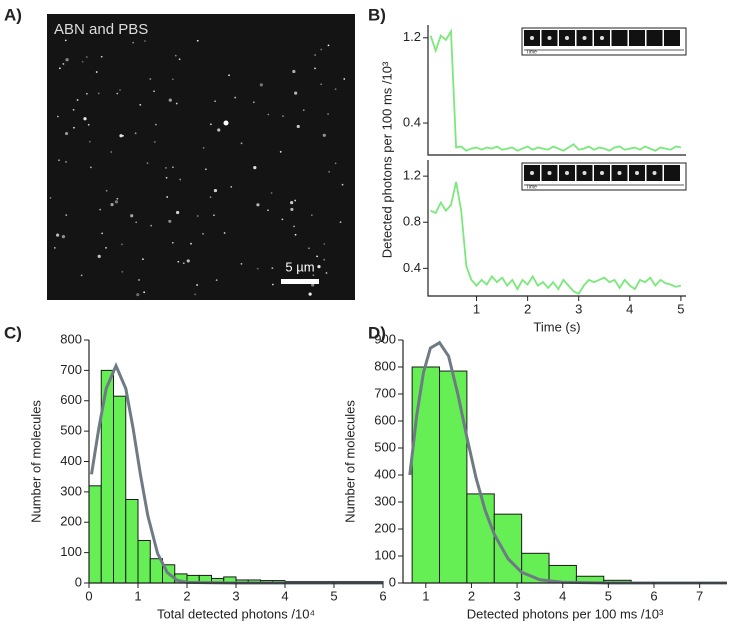  What do you see at coordinates (71, 430) in the screenshot?
I see `y-tick-label: 500` at bounding box center [71, 430].